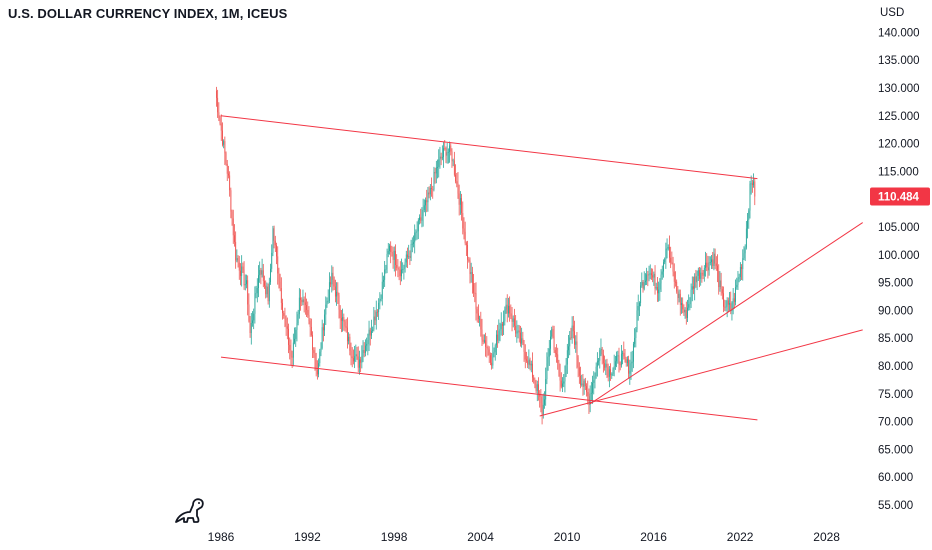 This screenshot has width=932, height=550. What do you see at coordinates (524, 537) in the screenshot?
I see `time-axis: 1986 1992 1998 2004 2010 2016 2022 2028` at bounding box center [524, 537].